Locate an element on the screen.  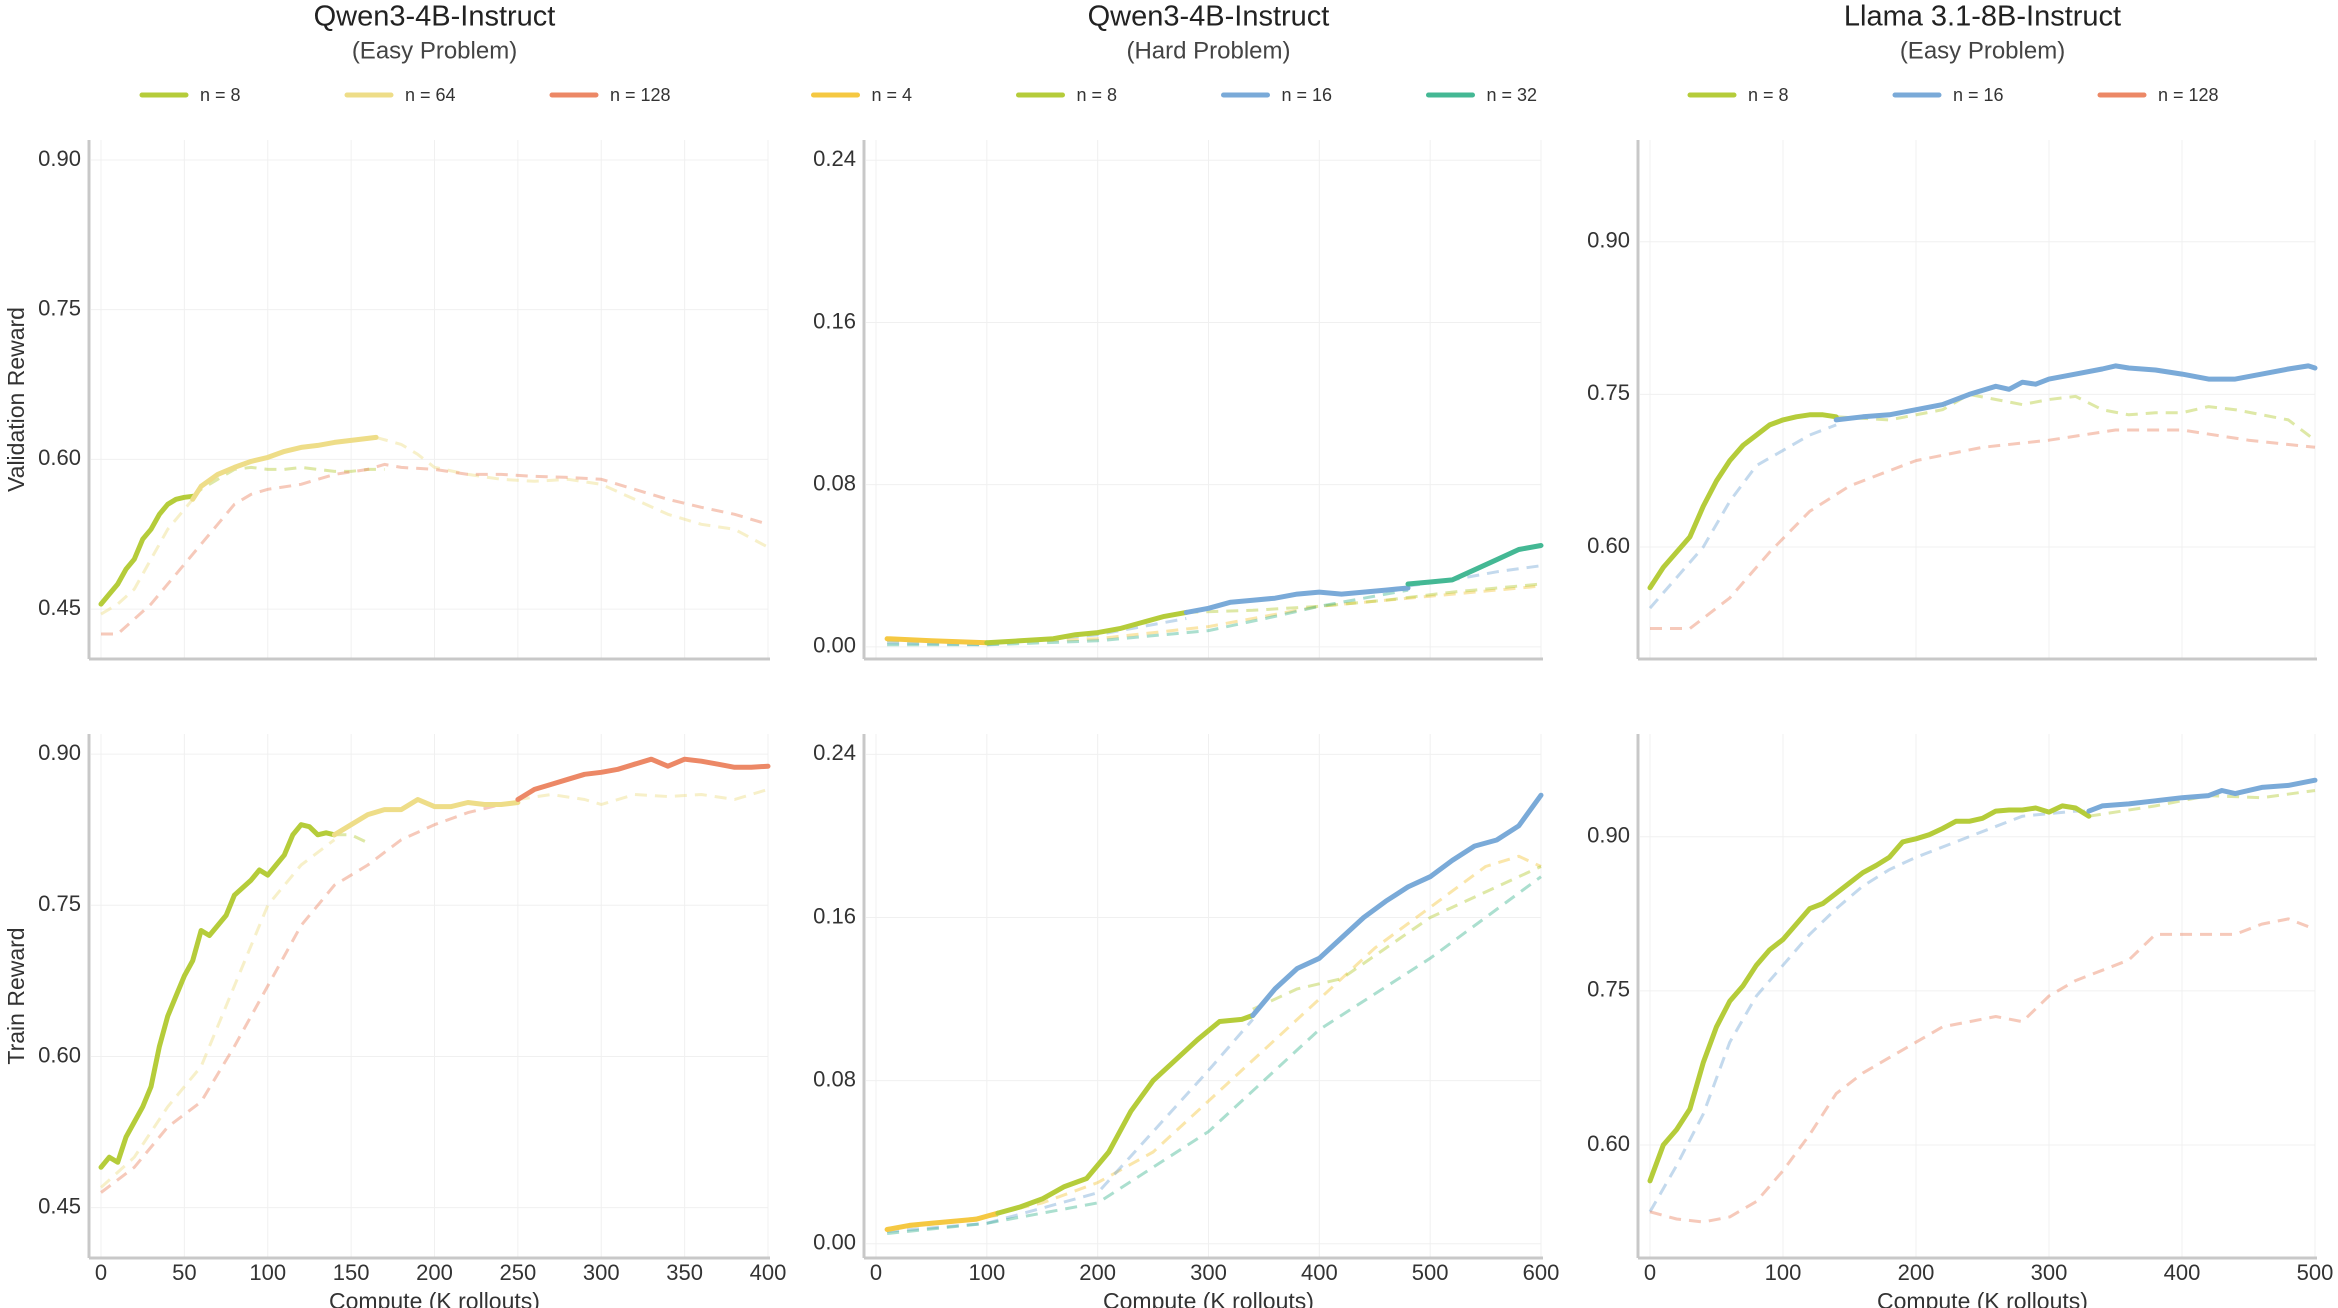
legend-label: n = 128 is located at coordinates (640, 95).